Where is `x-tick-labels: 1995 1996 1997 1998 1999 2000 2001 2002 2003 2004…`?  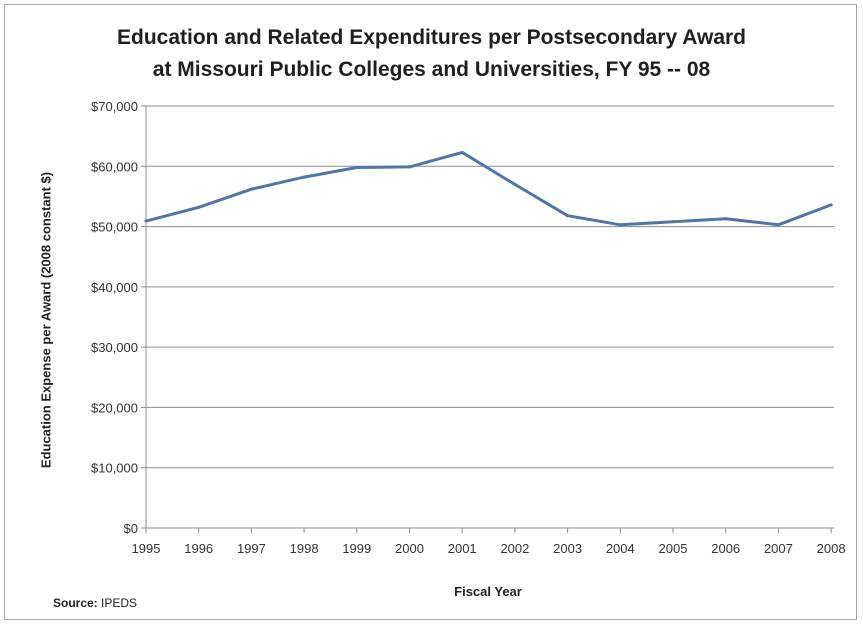
x-tick-labels: 1995 1996 1997 1998 1999 2000 2001 2002 2003 2004… is located at coordinates (489, 542).